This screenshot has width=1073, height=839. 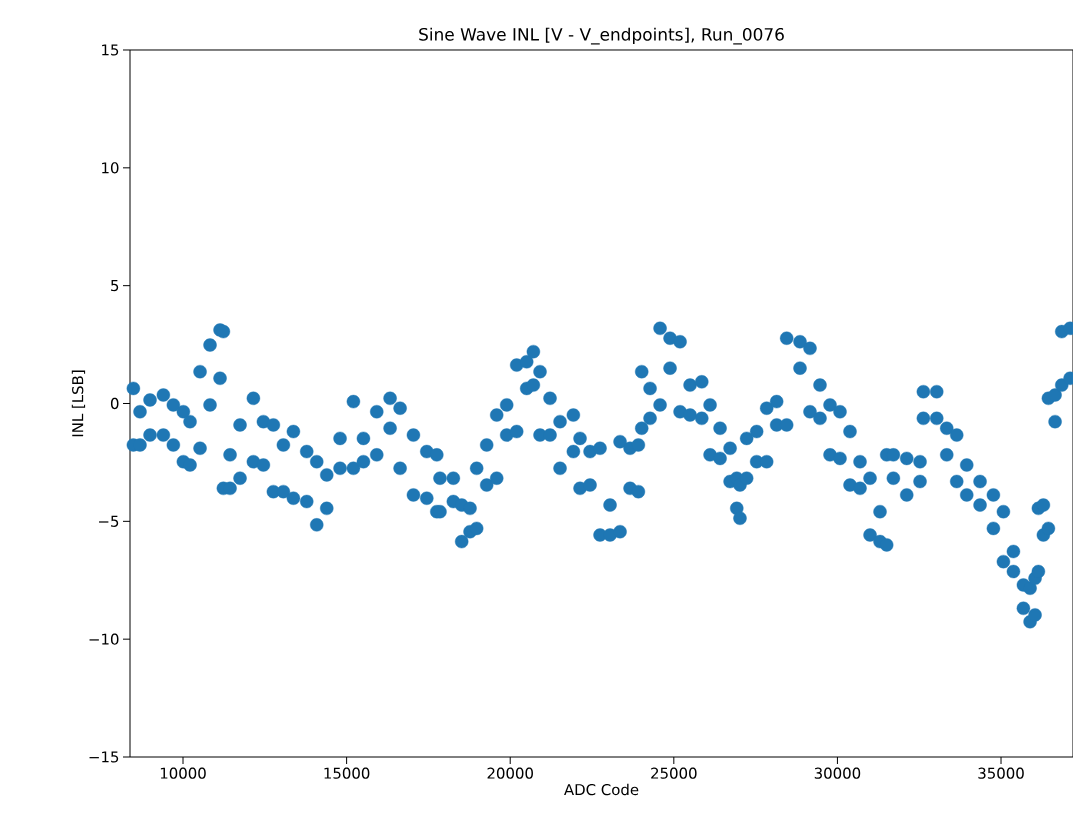 What do you see at coordinates (183, 773) in the screenshot?
I see `x-tick-label: 10000` at bounding box center [183, 773].